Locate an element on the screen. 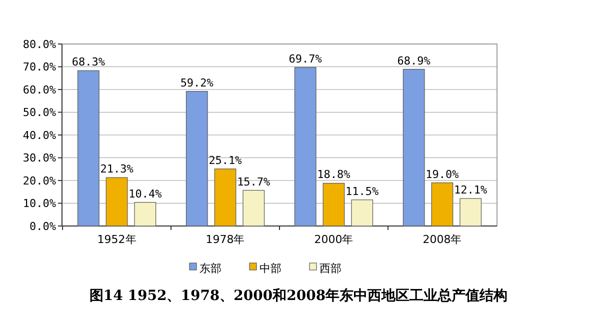 This screenshot has width=597, height=320. y-tick-label: 30.0% is located at coordinates (39, 158).